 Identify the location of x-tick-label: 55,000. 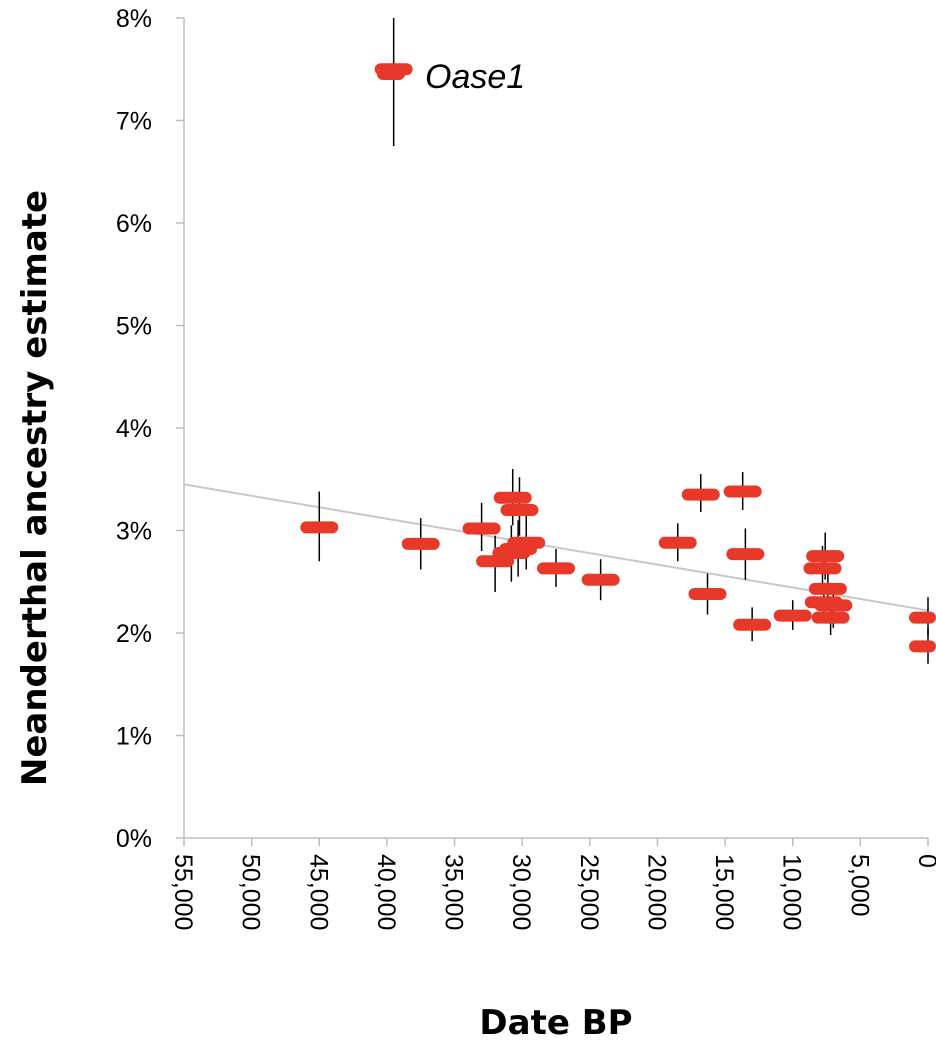
(183, 892).